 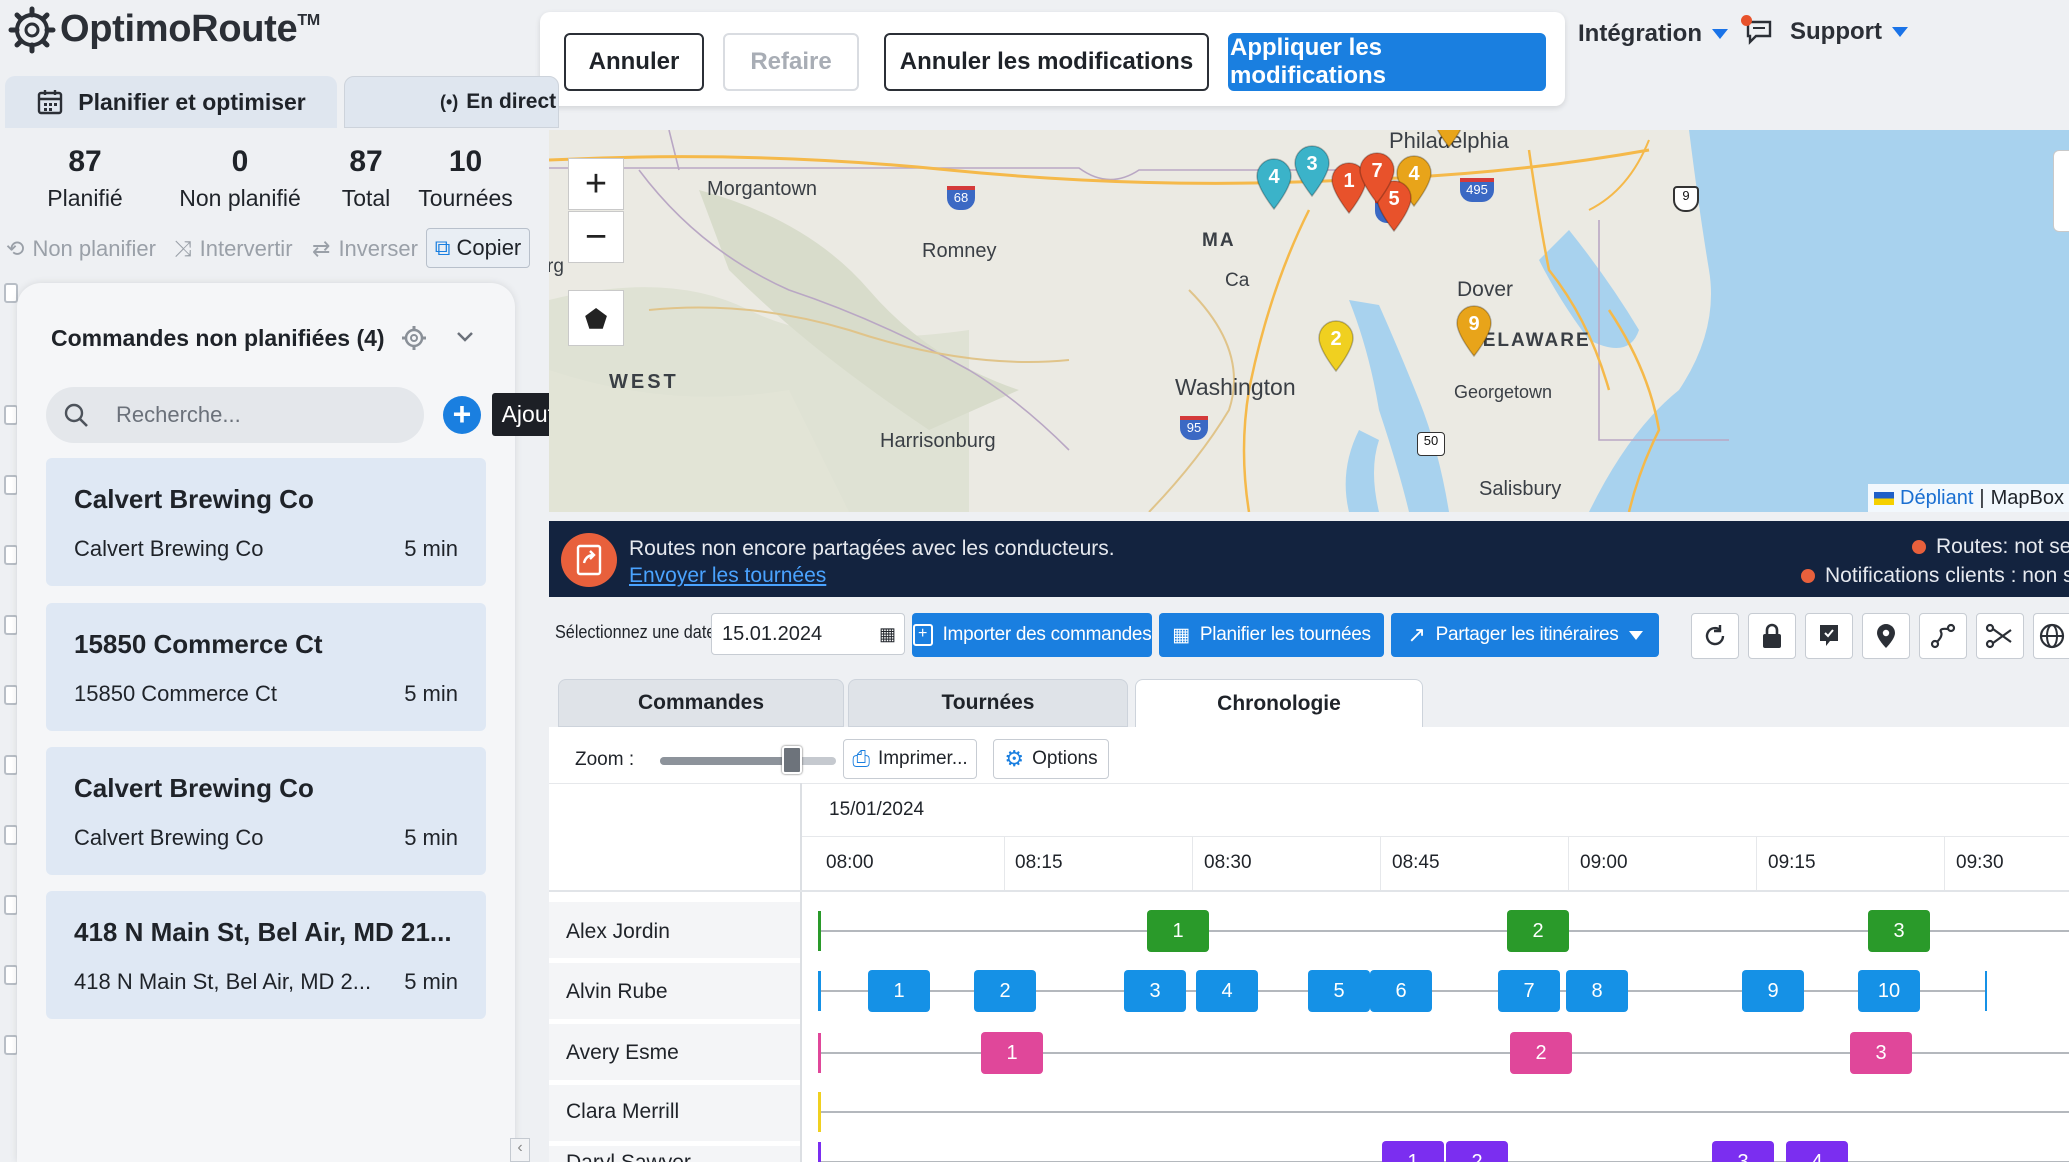 I want to click on map-pin: 9, so click(x=1474, y=331).